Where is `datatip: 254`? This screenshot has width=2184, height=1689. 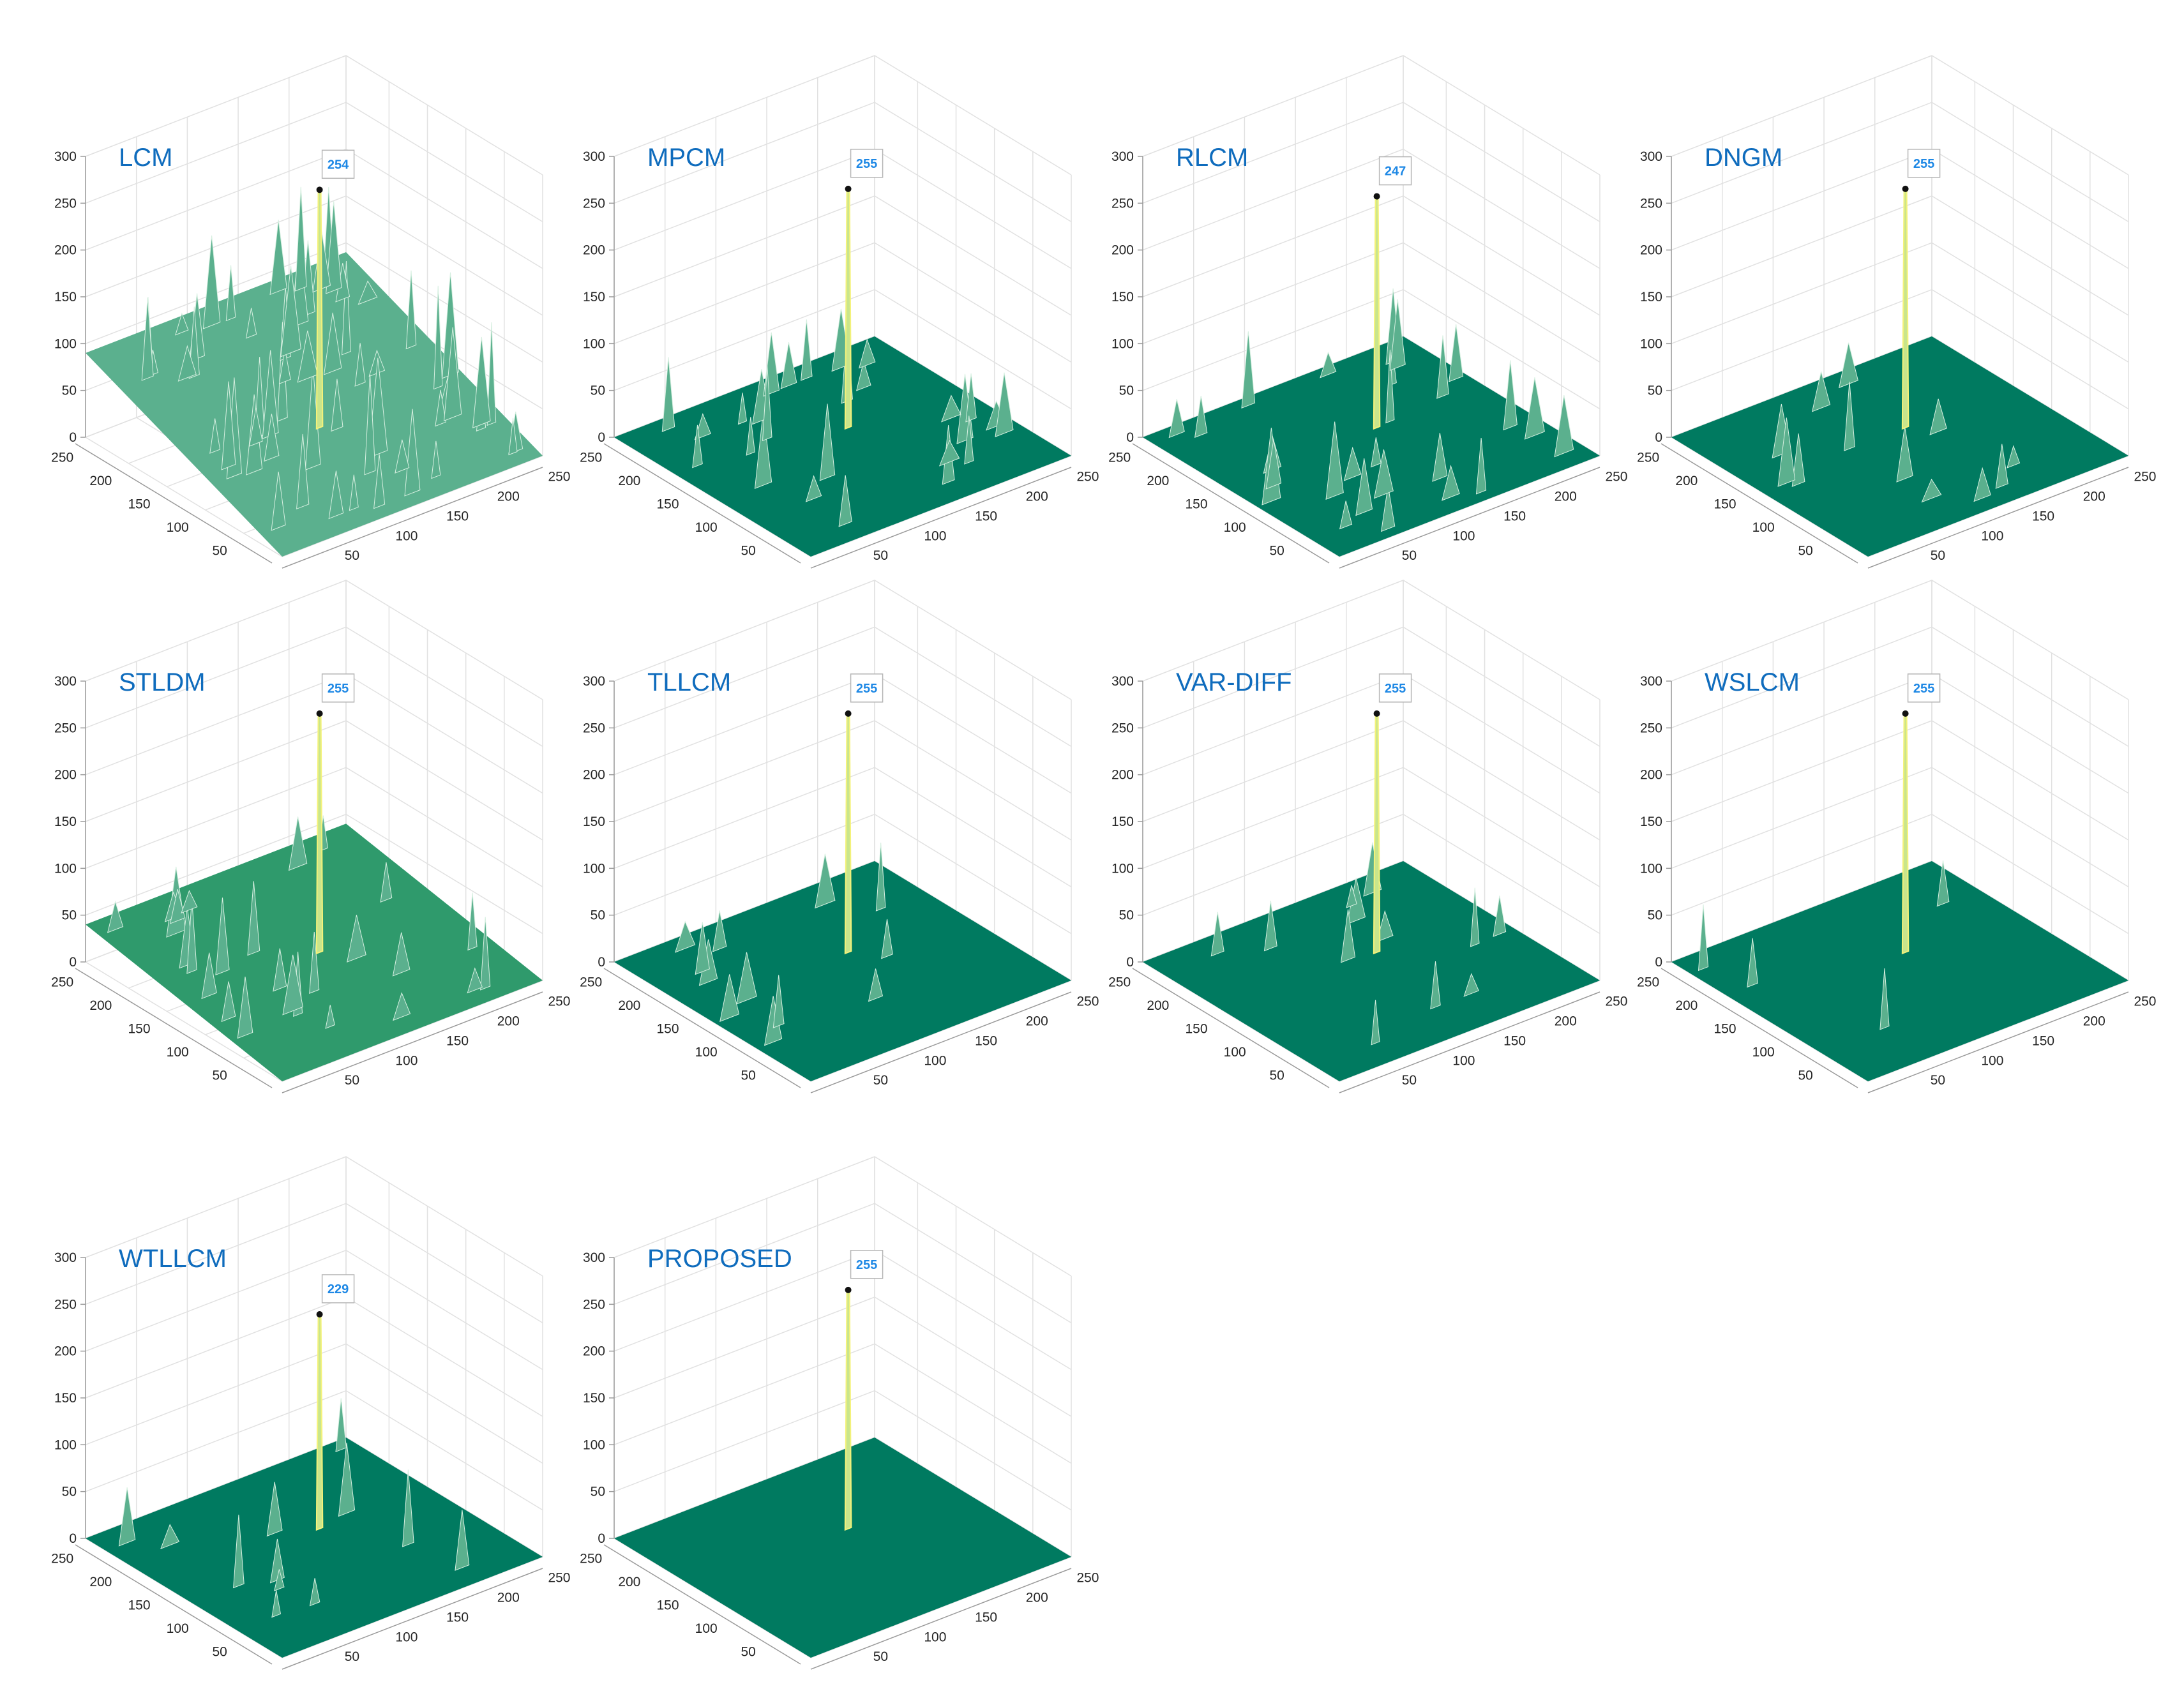
datatip: 254 is located at coordinates (338, 164).